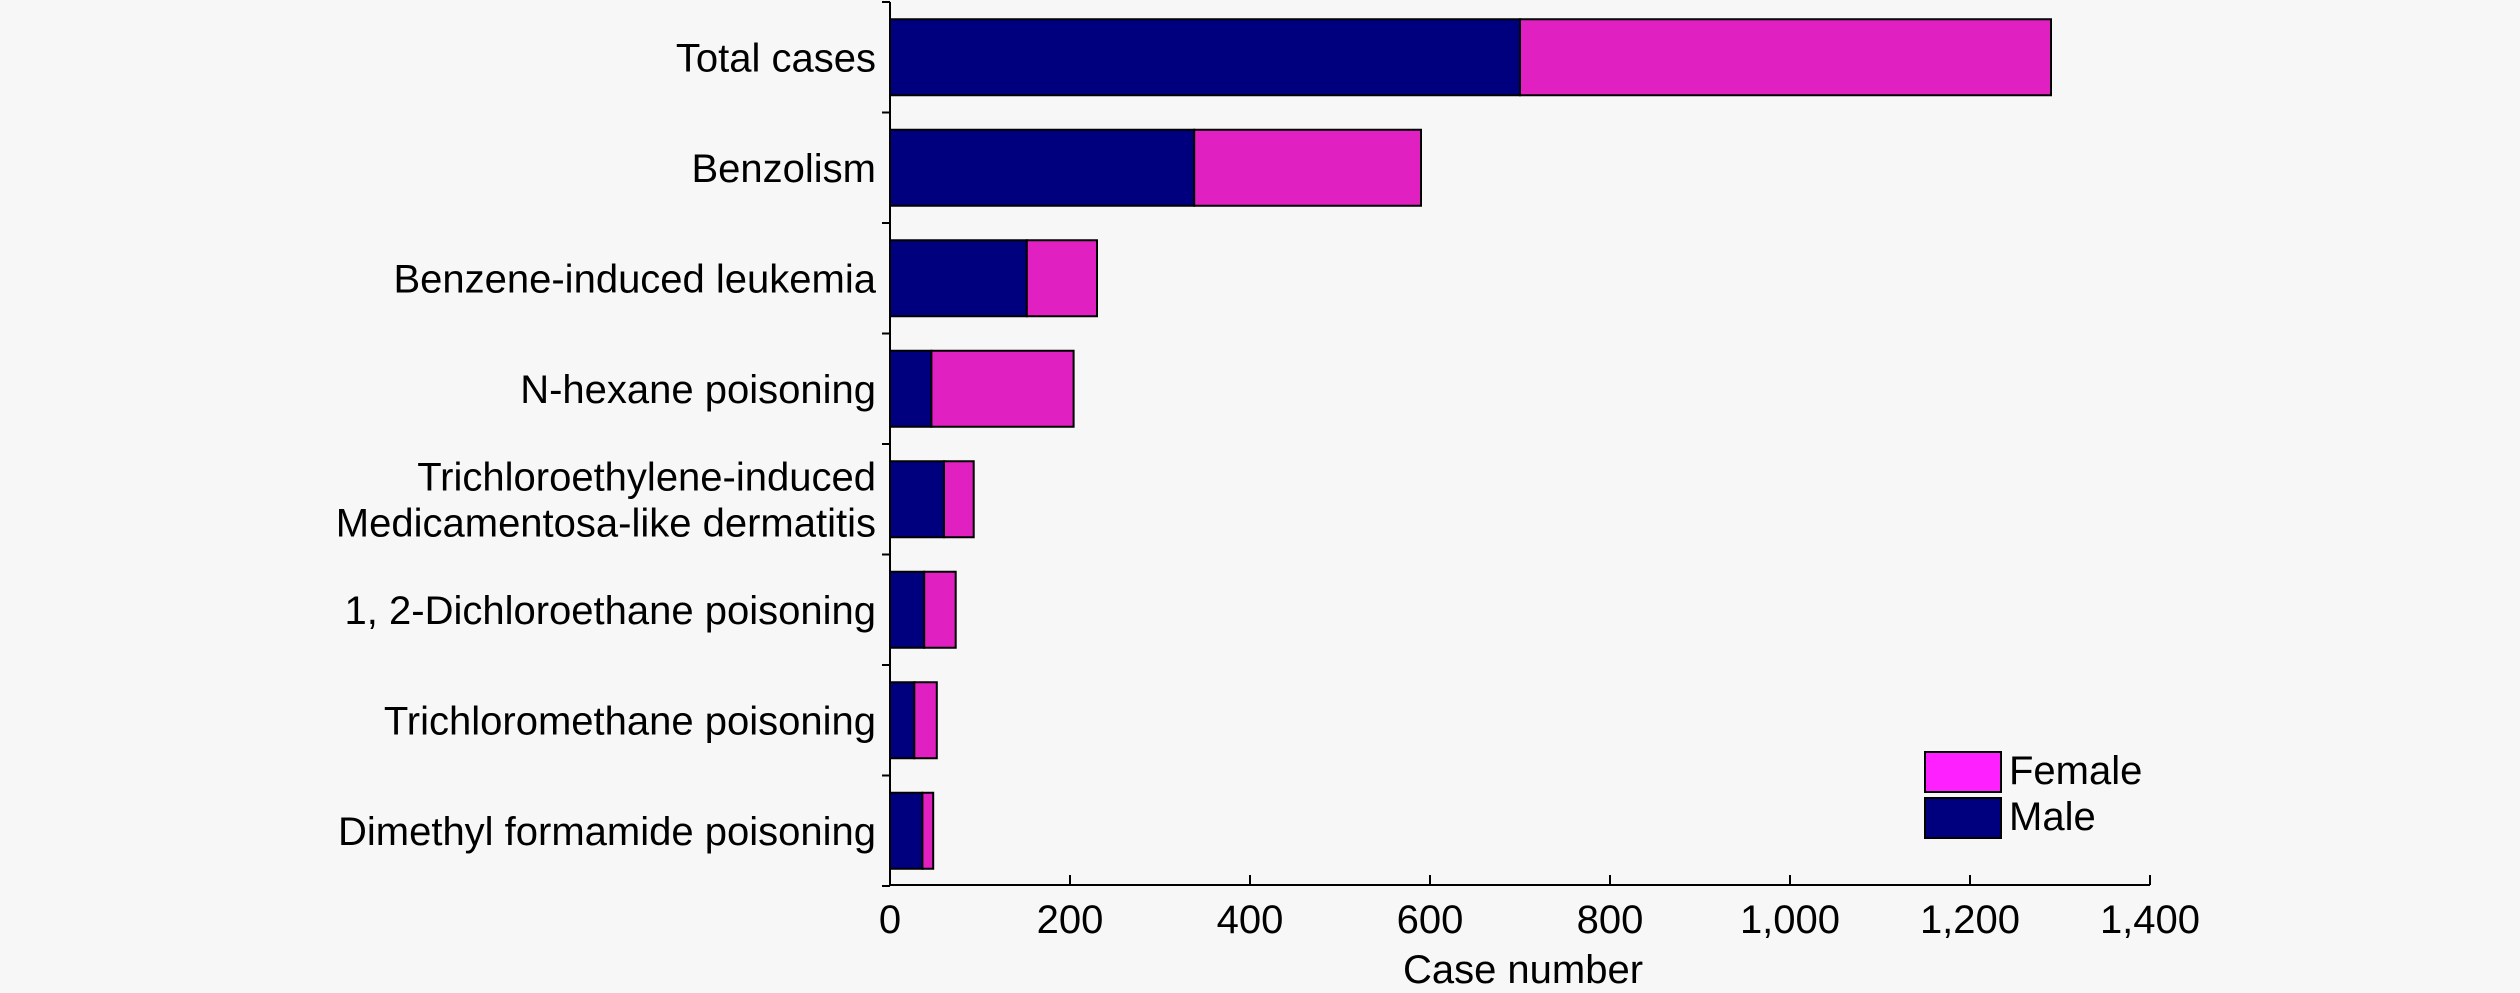 This screenshot has height=993, width=2520. What do you see at coordinates (940, 609) in the screenshot?
I see `bar-female-1-2-dichloroethane-poisoning` at bounding box center [940, 609].